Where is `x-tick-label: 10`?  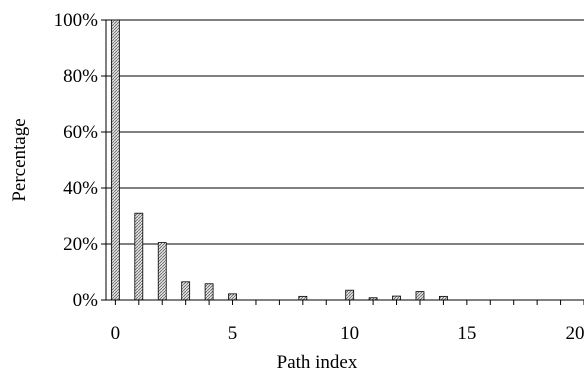
x-tick-label: 10 is located at coordinates (349, 333).